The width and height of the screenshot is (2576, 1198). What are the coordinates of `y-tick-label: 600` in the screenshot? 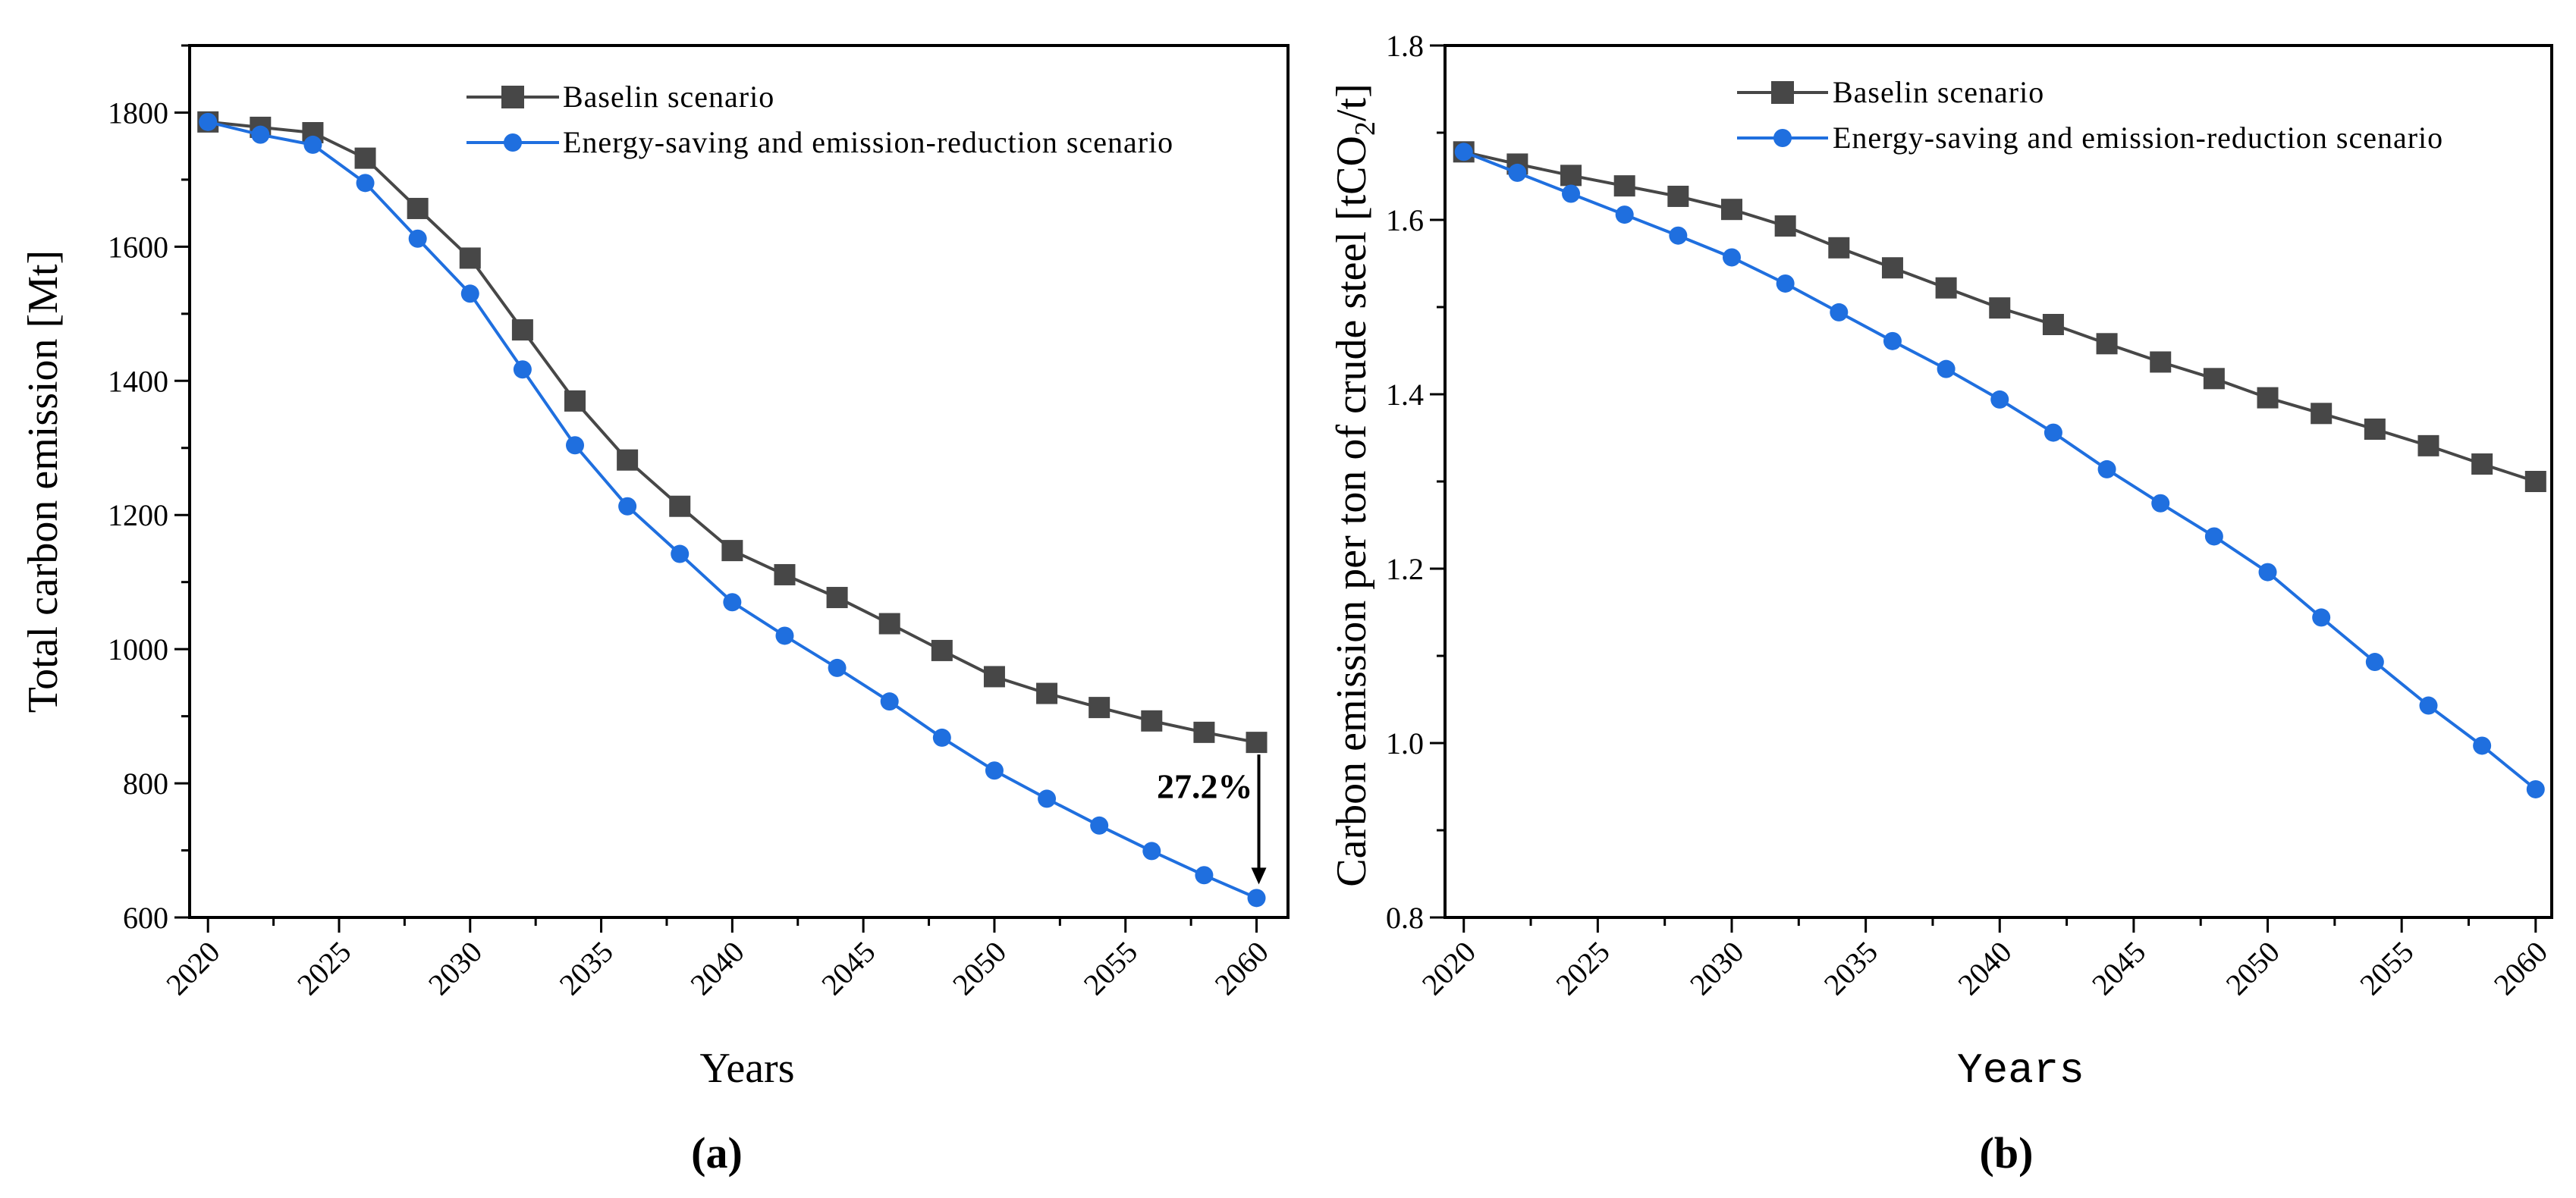 It's located at (145, 918).